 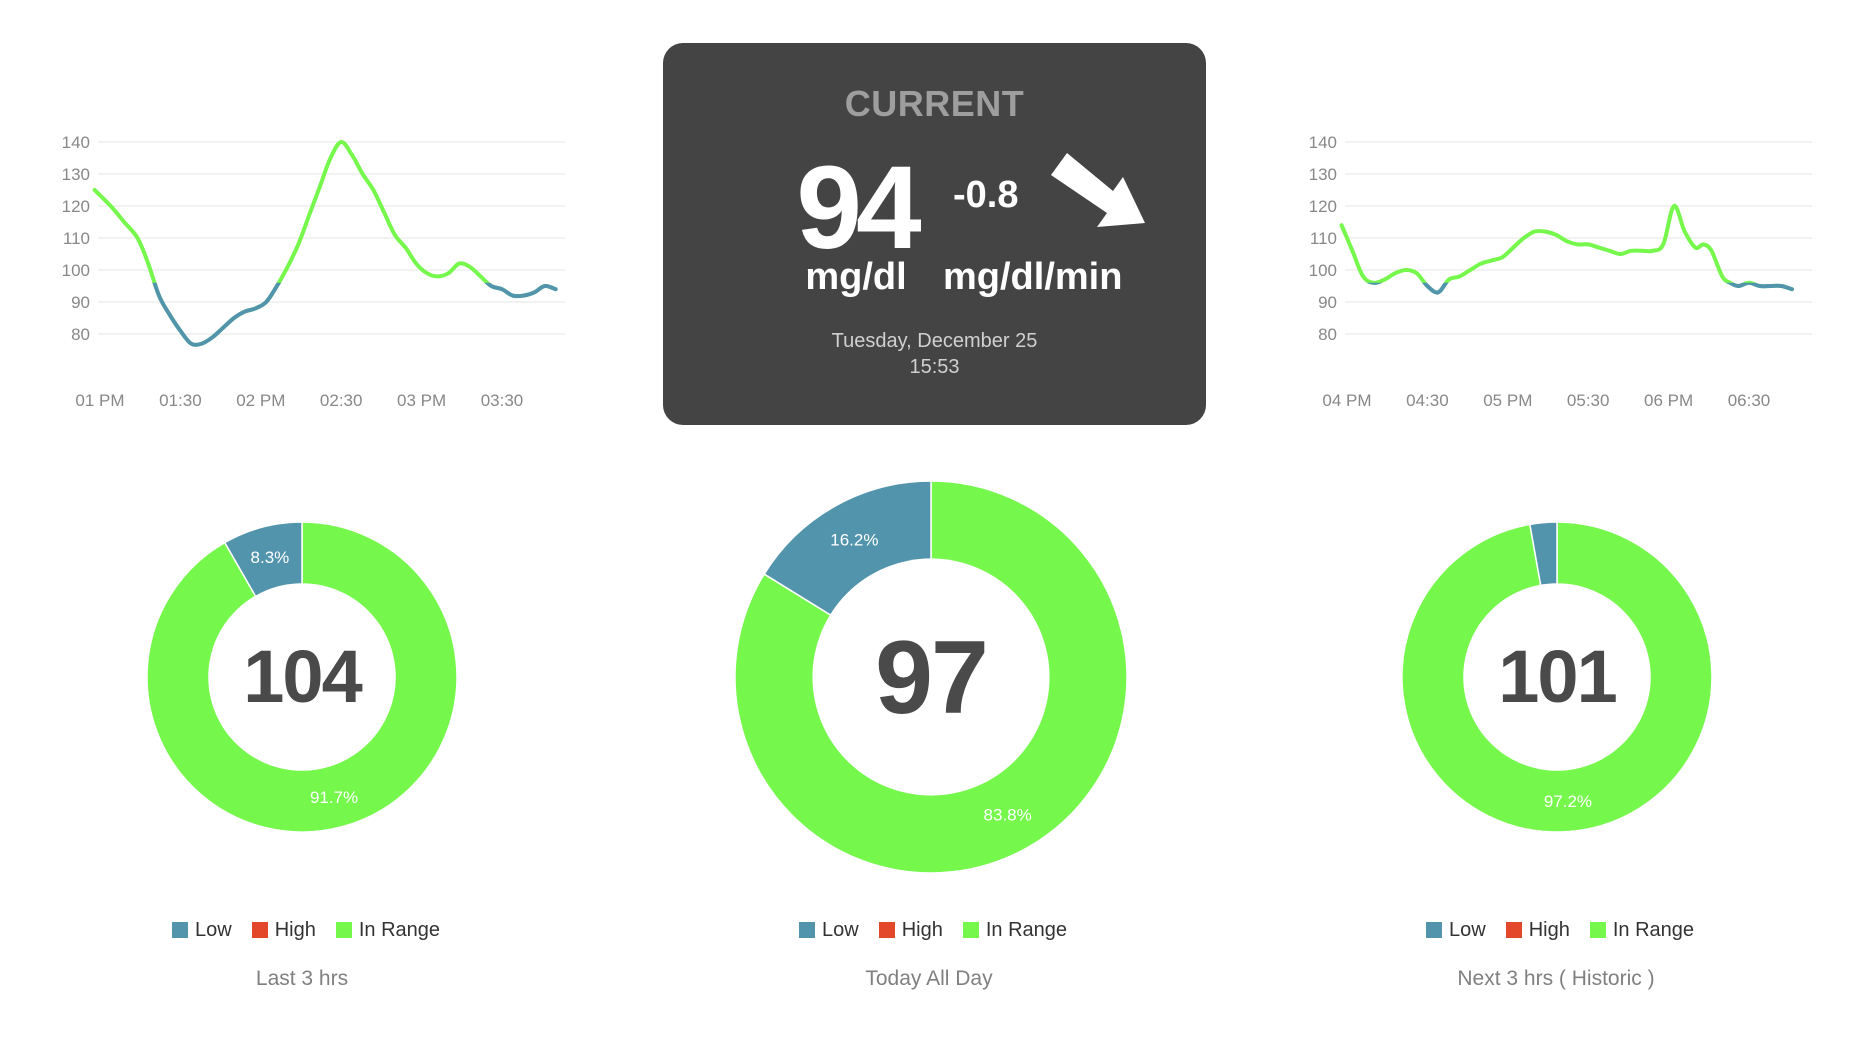 What do you see at coordinates (260, 400) in the screenshot?
I see `x-tick-label: 02 PM` at bounding box center [260, 400].